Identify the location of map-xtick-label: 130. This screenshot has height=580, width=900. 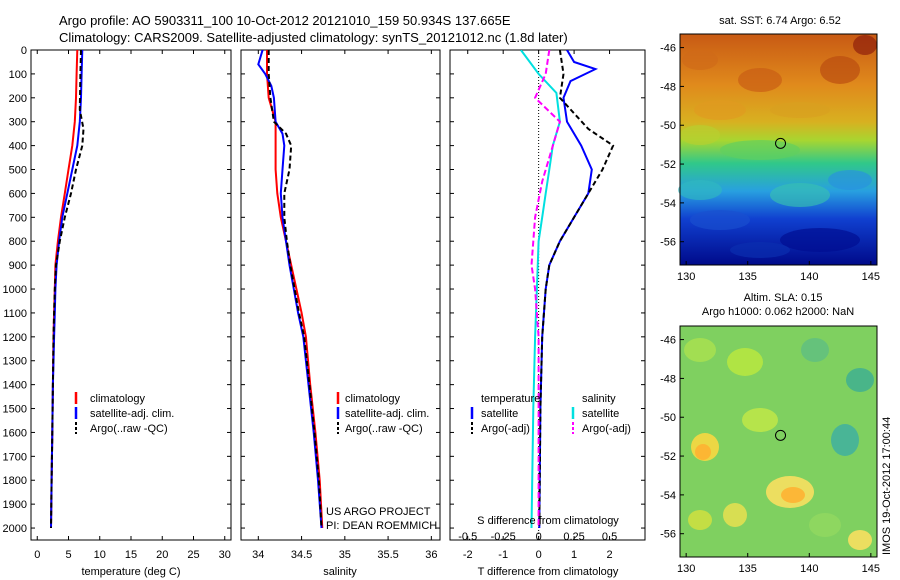
(686, 569).